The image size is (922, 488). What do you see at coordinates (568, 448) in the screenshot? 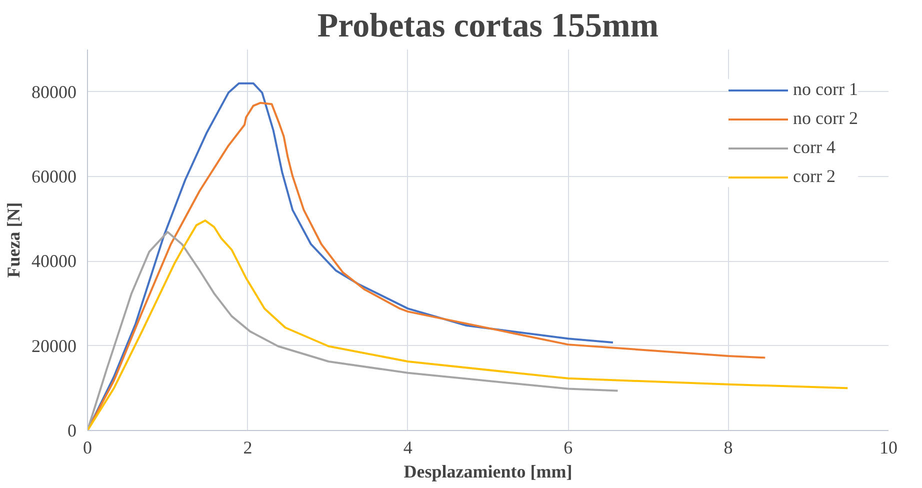
I see `x-tick-label: 6` at bounding box center [568, 448].